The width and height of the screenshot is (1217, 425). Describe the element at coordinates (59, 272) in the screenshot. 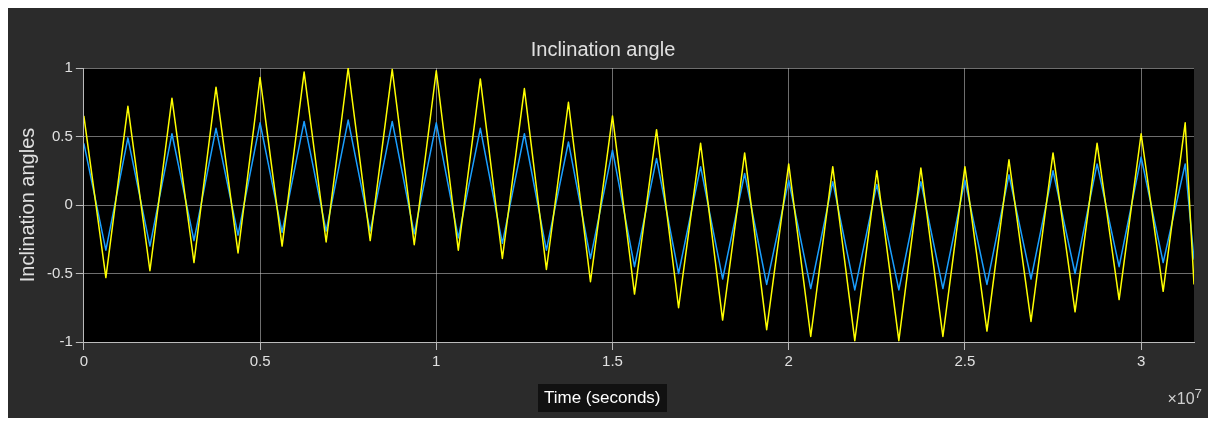

I see `y-tick-label: -0.5` at that location.